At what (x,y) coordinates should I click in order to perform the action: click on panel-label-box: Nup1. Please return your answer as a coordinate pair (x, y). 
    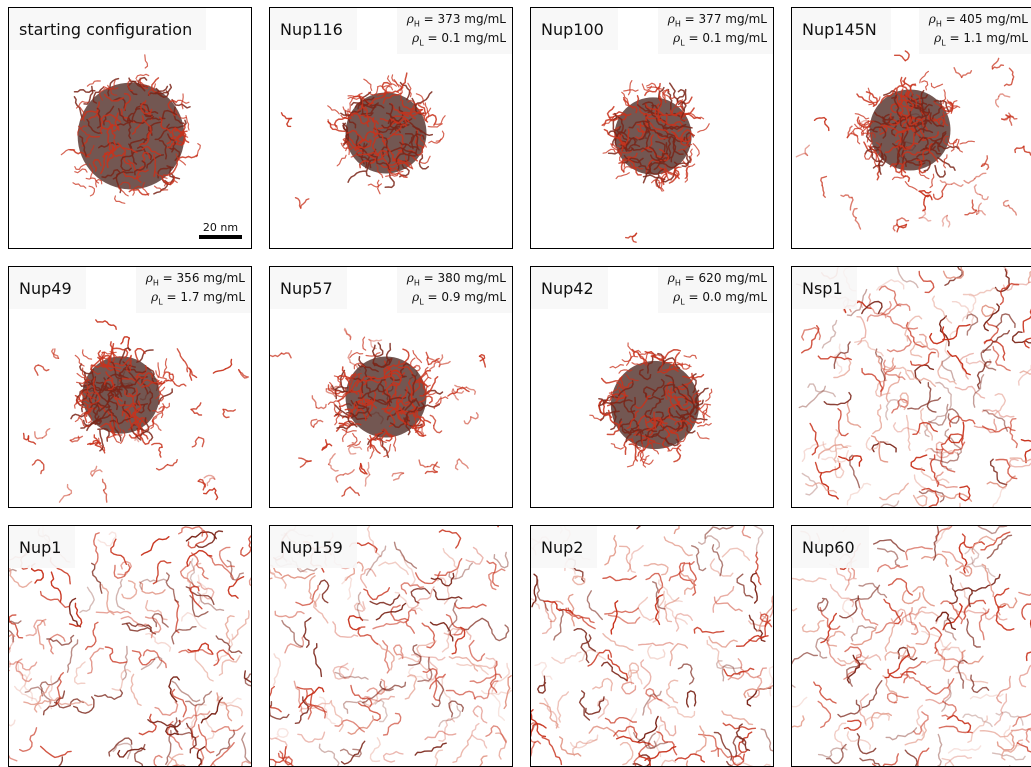
    Looking at the image, I should click on (42, 547).